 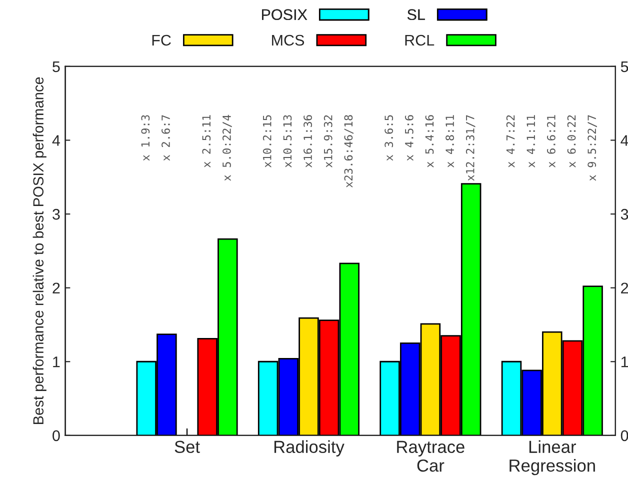 What do you see at coordinates (56, 362) in the screenshot?
I see `y-tick-label: 1` at bounding box center [56, 362].